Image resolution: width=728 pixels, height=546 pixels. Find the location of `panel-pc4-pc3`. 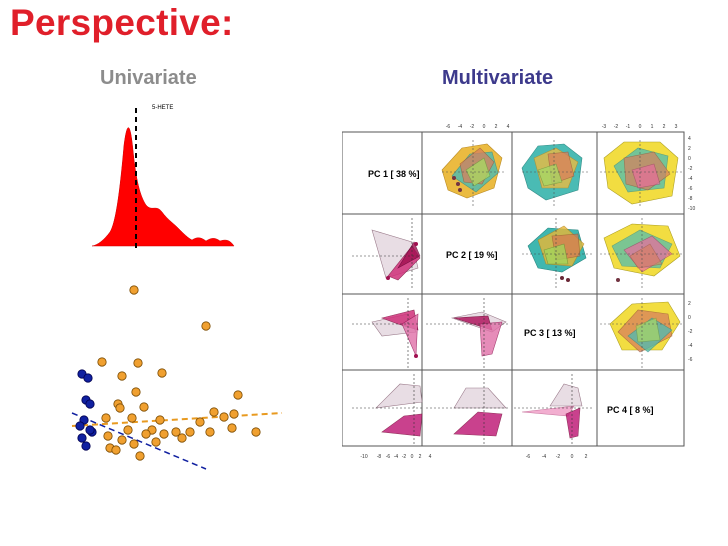

panel-pc4-pc3 is located at coordinates (554, 409).